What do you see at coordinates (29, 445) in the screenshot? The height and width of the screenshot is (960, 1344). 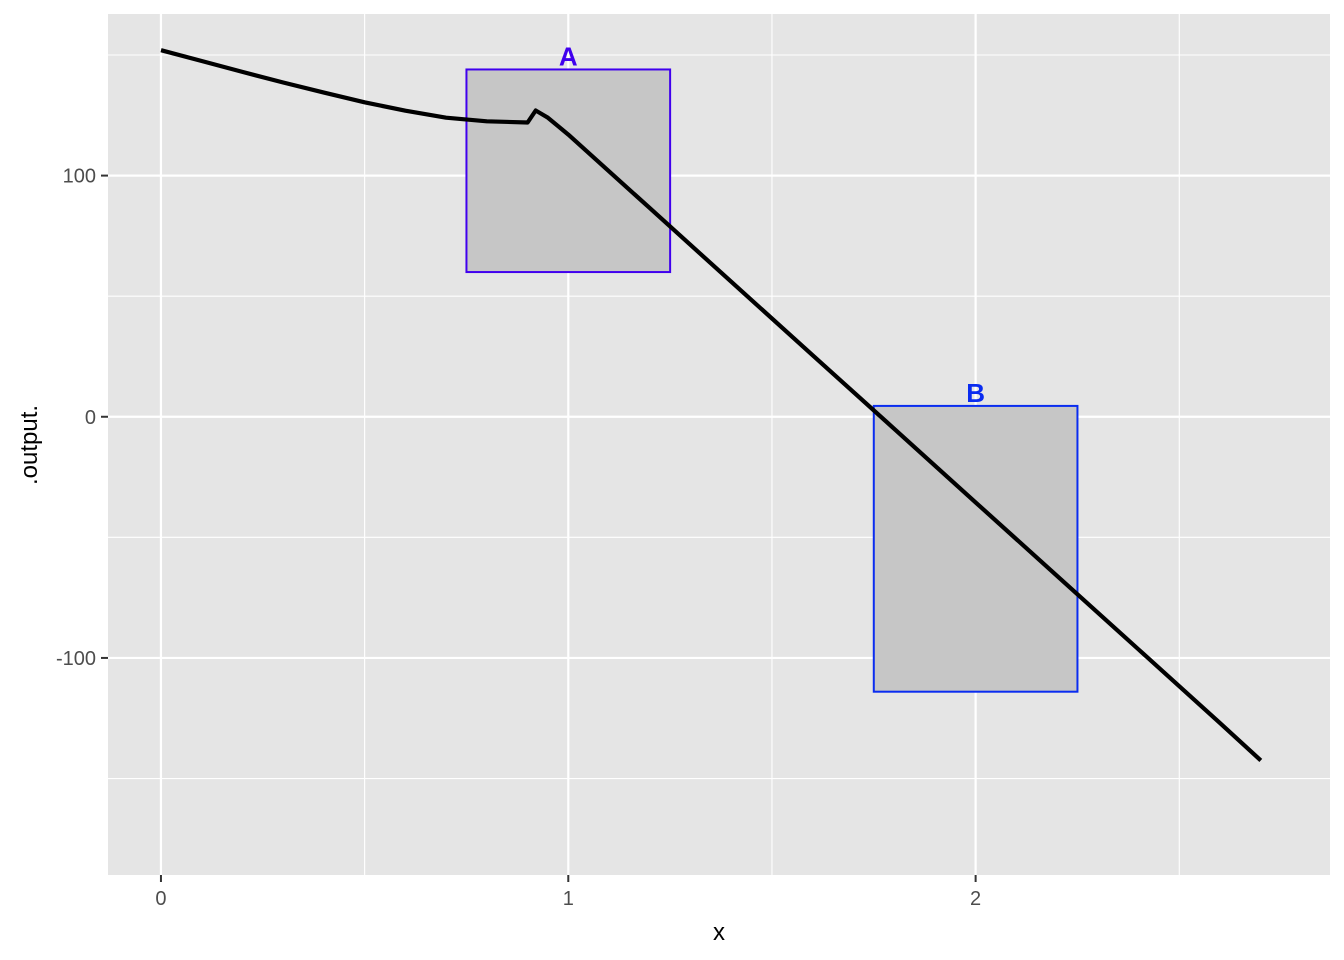 I see `y-axis-title: .output.` at bounding box center [29, 445].